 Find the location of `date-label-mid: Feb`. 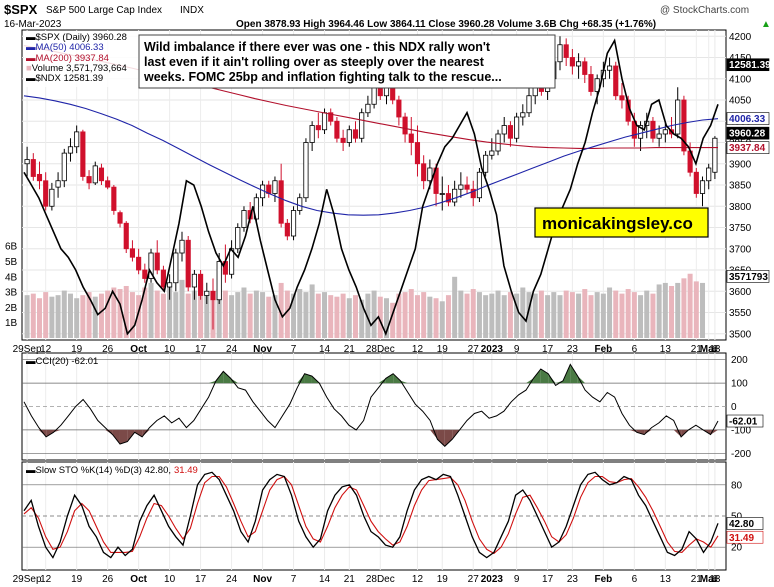

date-label-mid: Feb is located at coordinates (603, 349).